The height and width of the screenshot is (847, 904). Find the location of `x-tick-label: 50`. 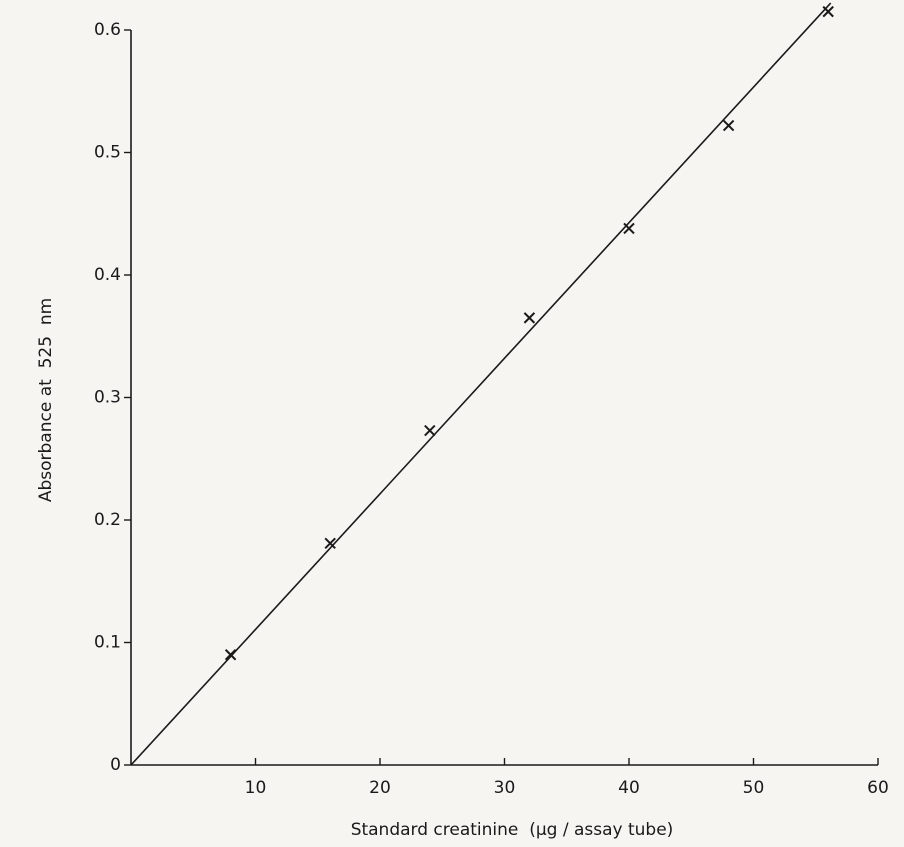

x-tick-label: 50 is located at coordinates (754, 788).